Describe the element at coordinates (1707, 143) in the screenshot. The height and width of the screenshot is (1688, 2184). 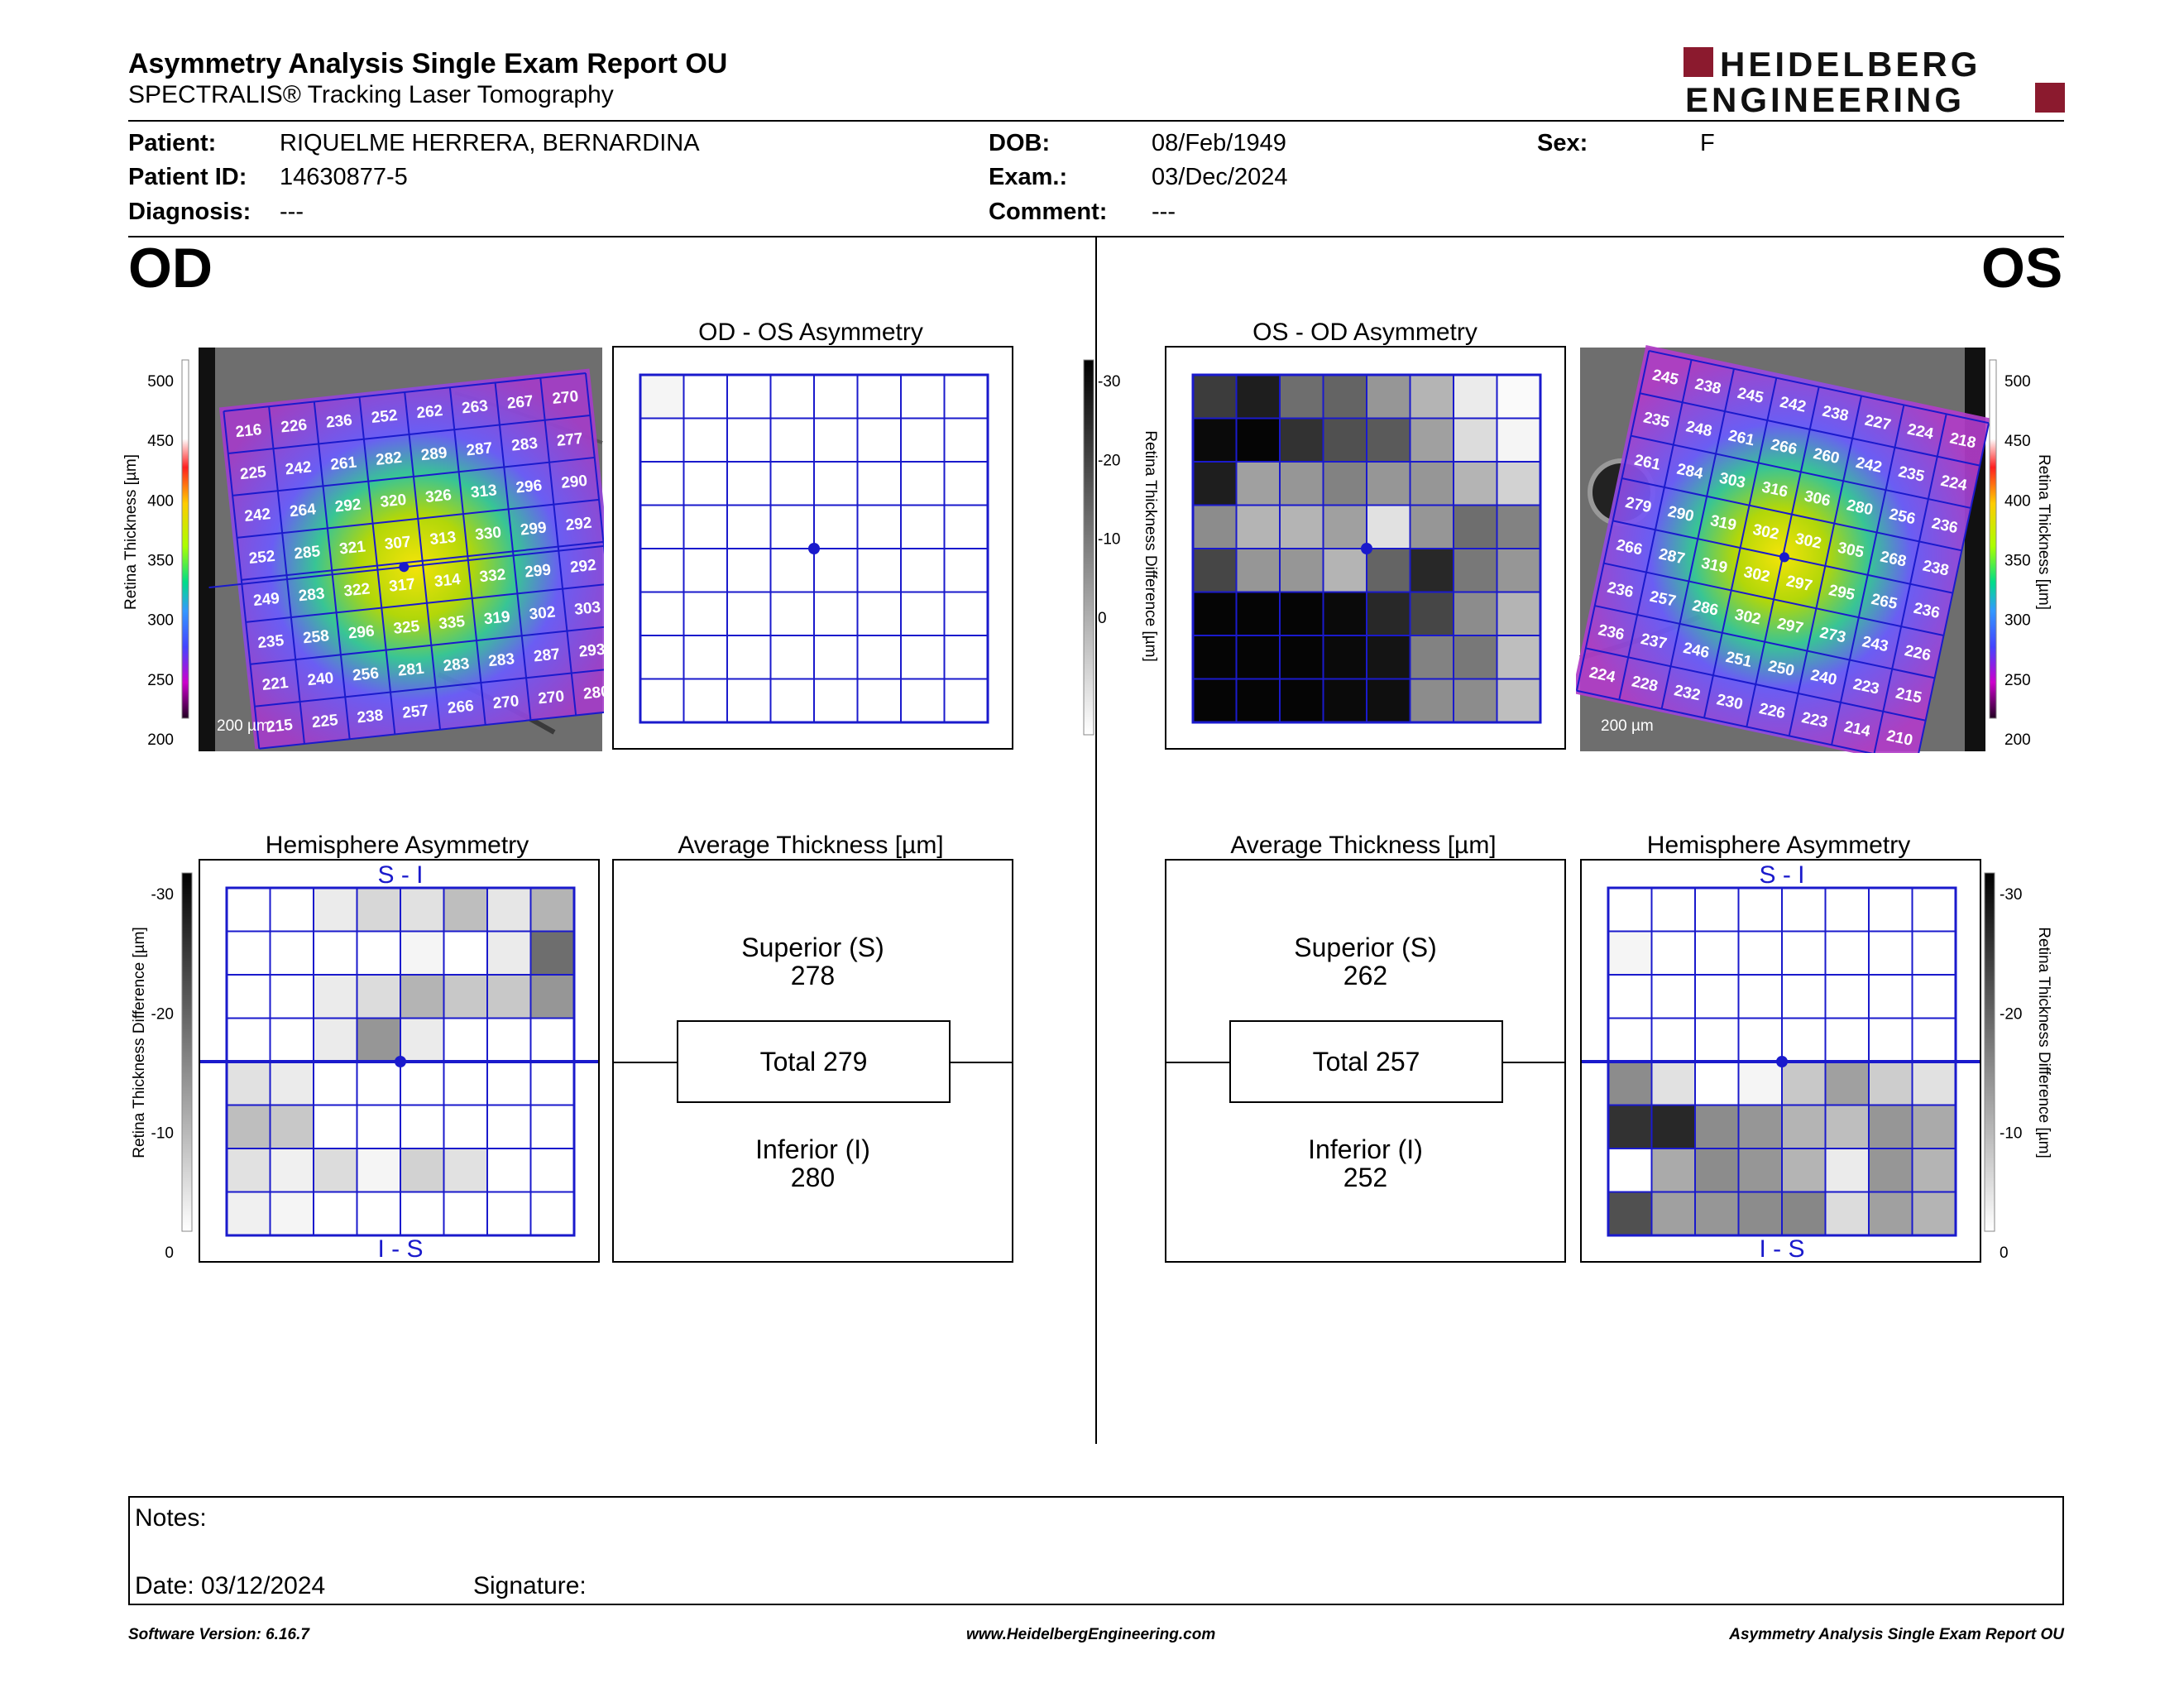
I see `sex-value: F` at that location.